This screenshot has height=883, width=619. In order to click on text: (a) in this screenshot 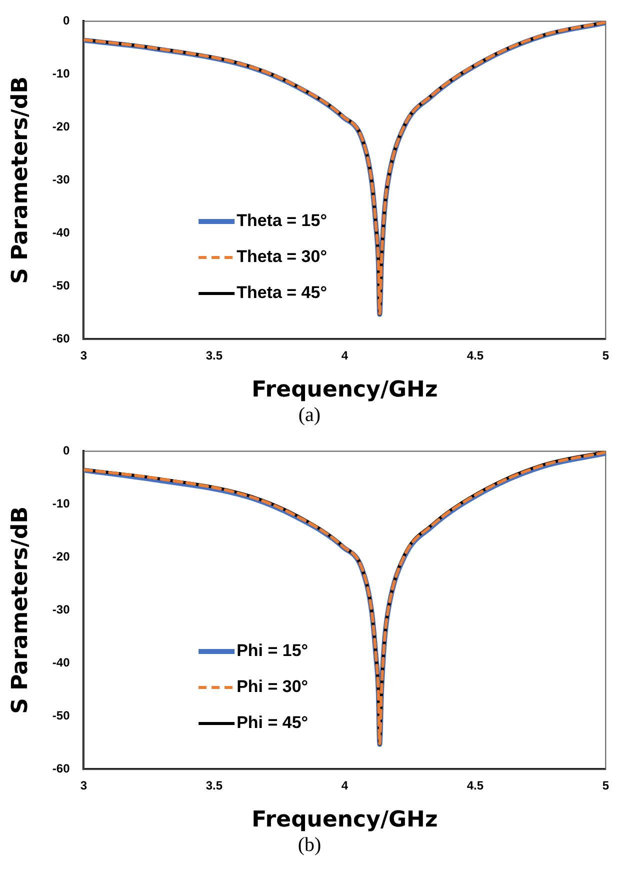, I will do `click(309, 416)`.